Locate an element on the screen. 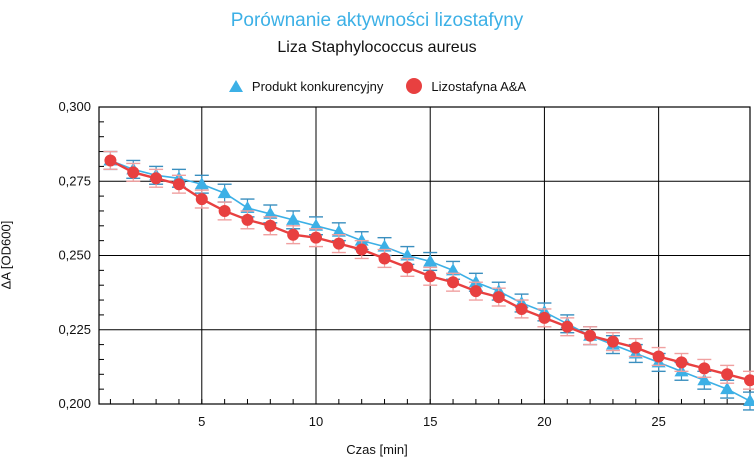 This screenshot has width=754, height=469. y-tick-label: 0,250 is located at coordinates (74, 255).